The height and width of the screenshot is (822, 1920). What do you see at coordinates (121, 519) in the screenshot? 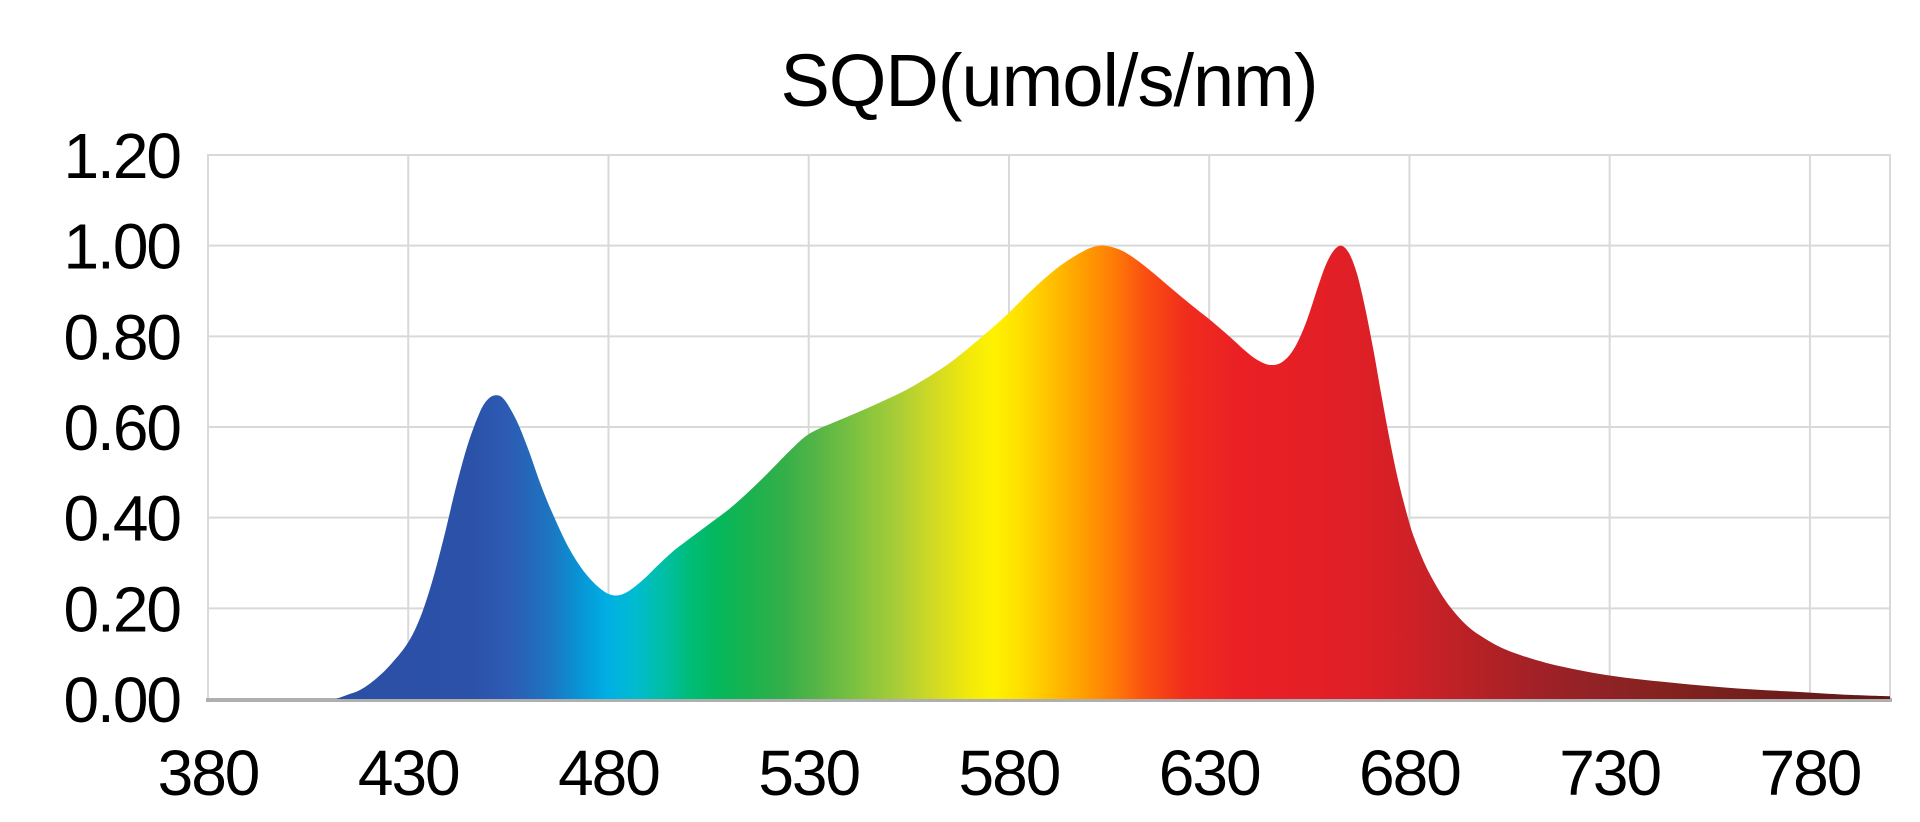
I see `y-tick-label: 0.40` at bounding box center [121, 519].